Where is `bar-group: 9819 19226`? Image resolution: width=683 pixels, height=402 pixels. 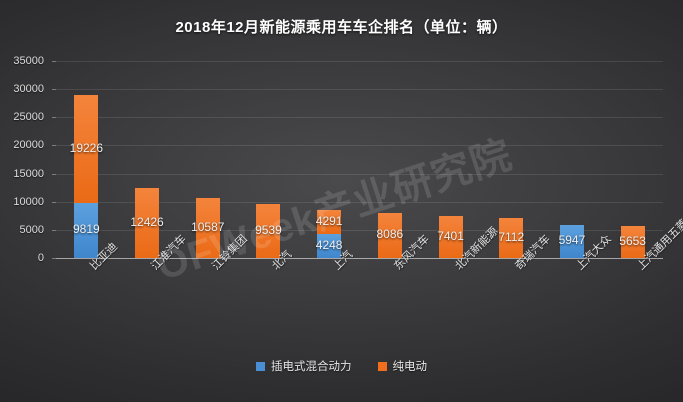
bar-group: 9819 19226 is located at coordinates (86, 176).